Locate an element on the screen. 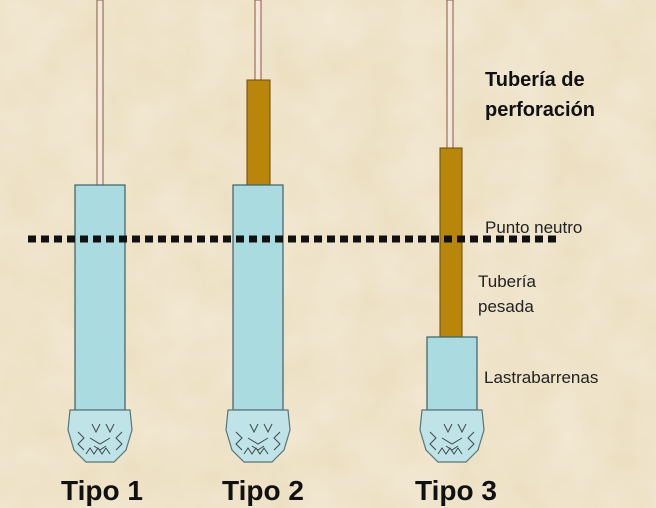  annotation: Tubería de is located at coordinates (535, 80).